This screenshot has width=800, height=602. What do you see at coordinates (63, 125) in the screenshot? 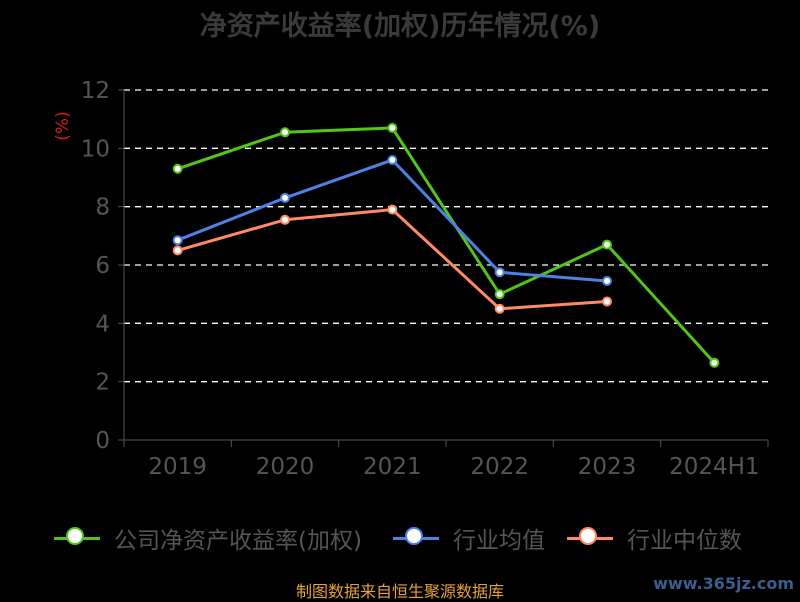
I see `y-axis-label: (%)` at bounding box center [63, 125].